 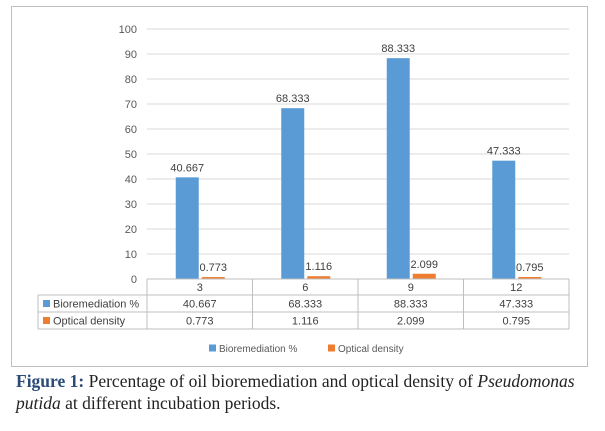 I want to click on table-cell-value: 1.116, so click(x=305, y=322).